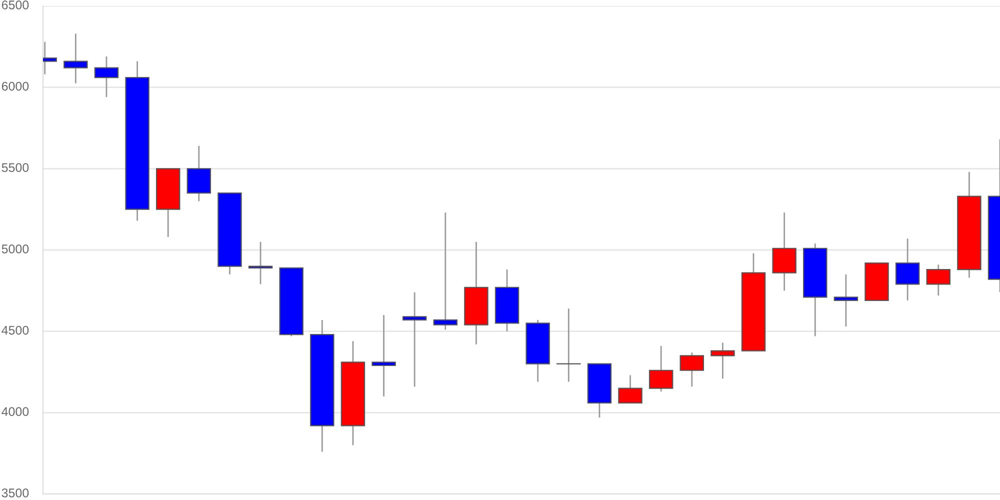 The image size is (1000, 500). What do you see at coordinates (15, 493) in the screenshot?
I see `y-tick-label: 3500` at bounding box center [15, 493].